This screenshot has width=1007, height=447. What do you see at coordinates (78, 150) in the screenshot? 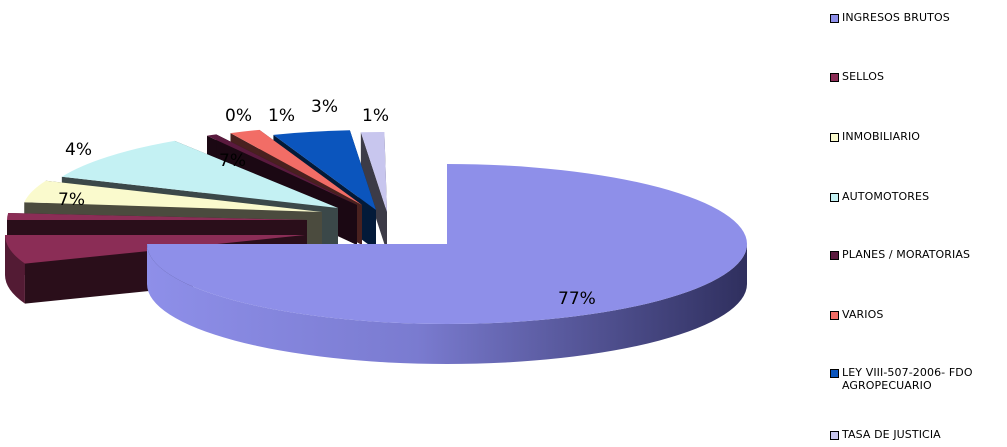
I see `slice-label: 4%` at bounding box center [78, 150].